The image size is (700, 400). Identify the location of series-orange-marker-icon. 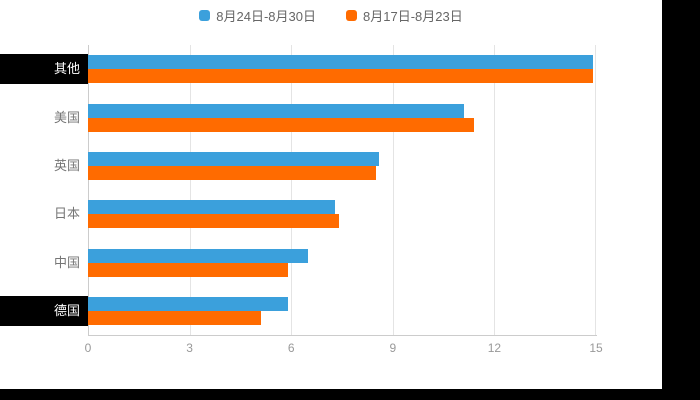
(351, 15).